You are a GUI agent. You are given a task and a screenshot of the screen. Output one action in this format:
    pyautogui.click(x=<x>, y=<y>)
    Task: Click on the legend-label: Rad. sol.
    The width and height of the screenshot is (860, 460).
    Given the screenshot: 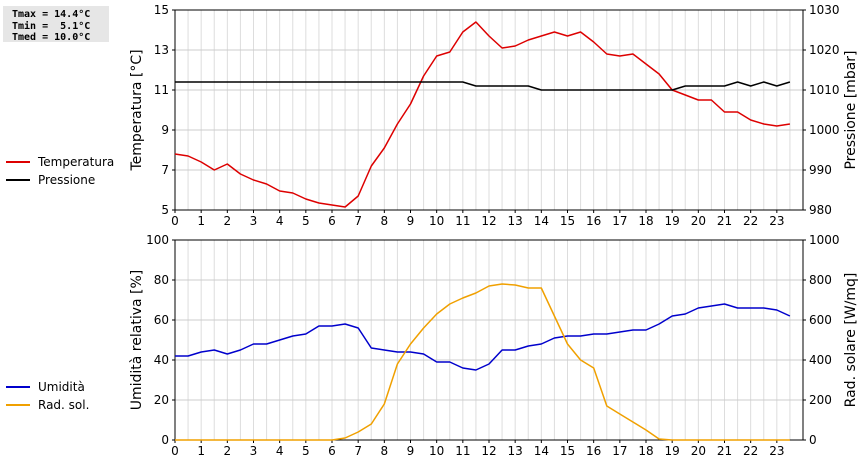 What is the action you would take?
    pyautogui.click(x=63, y=405)
    